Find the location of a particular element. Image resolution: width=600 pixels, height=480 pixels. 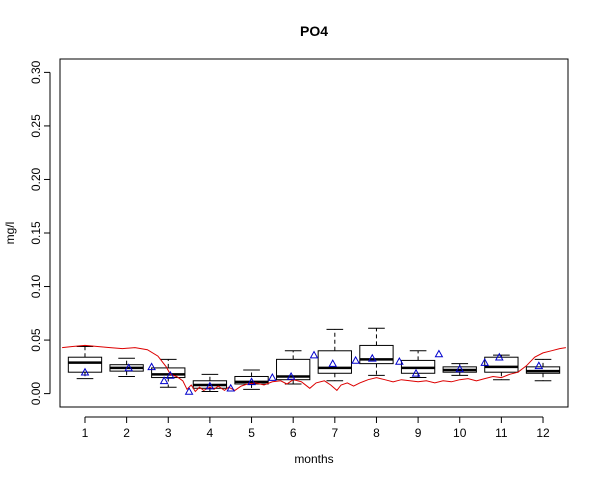

y-tick-label: 0.20 is located at coordinates (36, 179).